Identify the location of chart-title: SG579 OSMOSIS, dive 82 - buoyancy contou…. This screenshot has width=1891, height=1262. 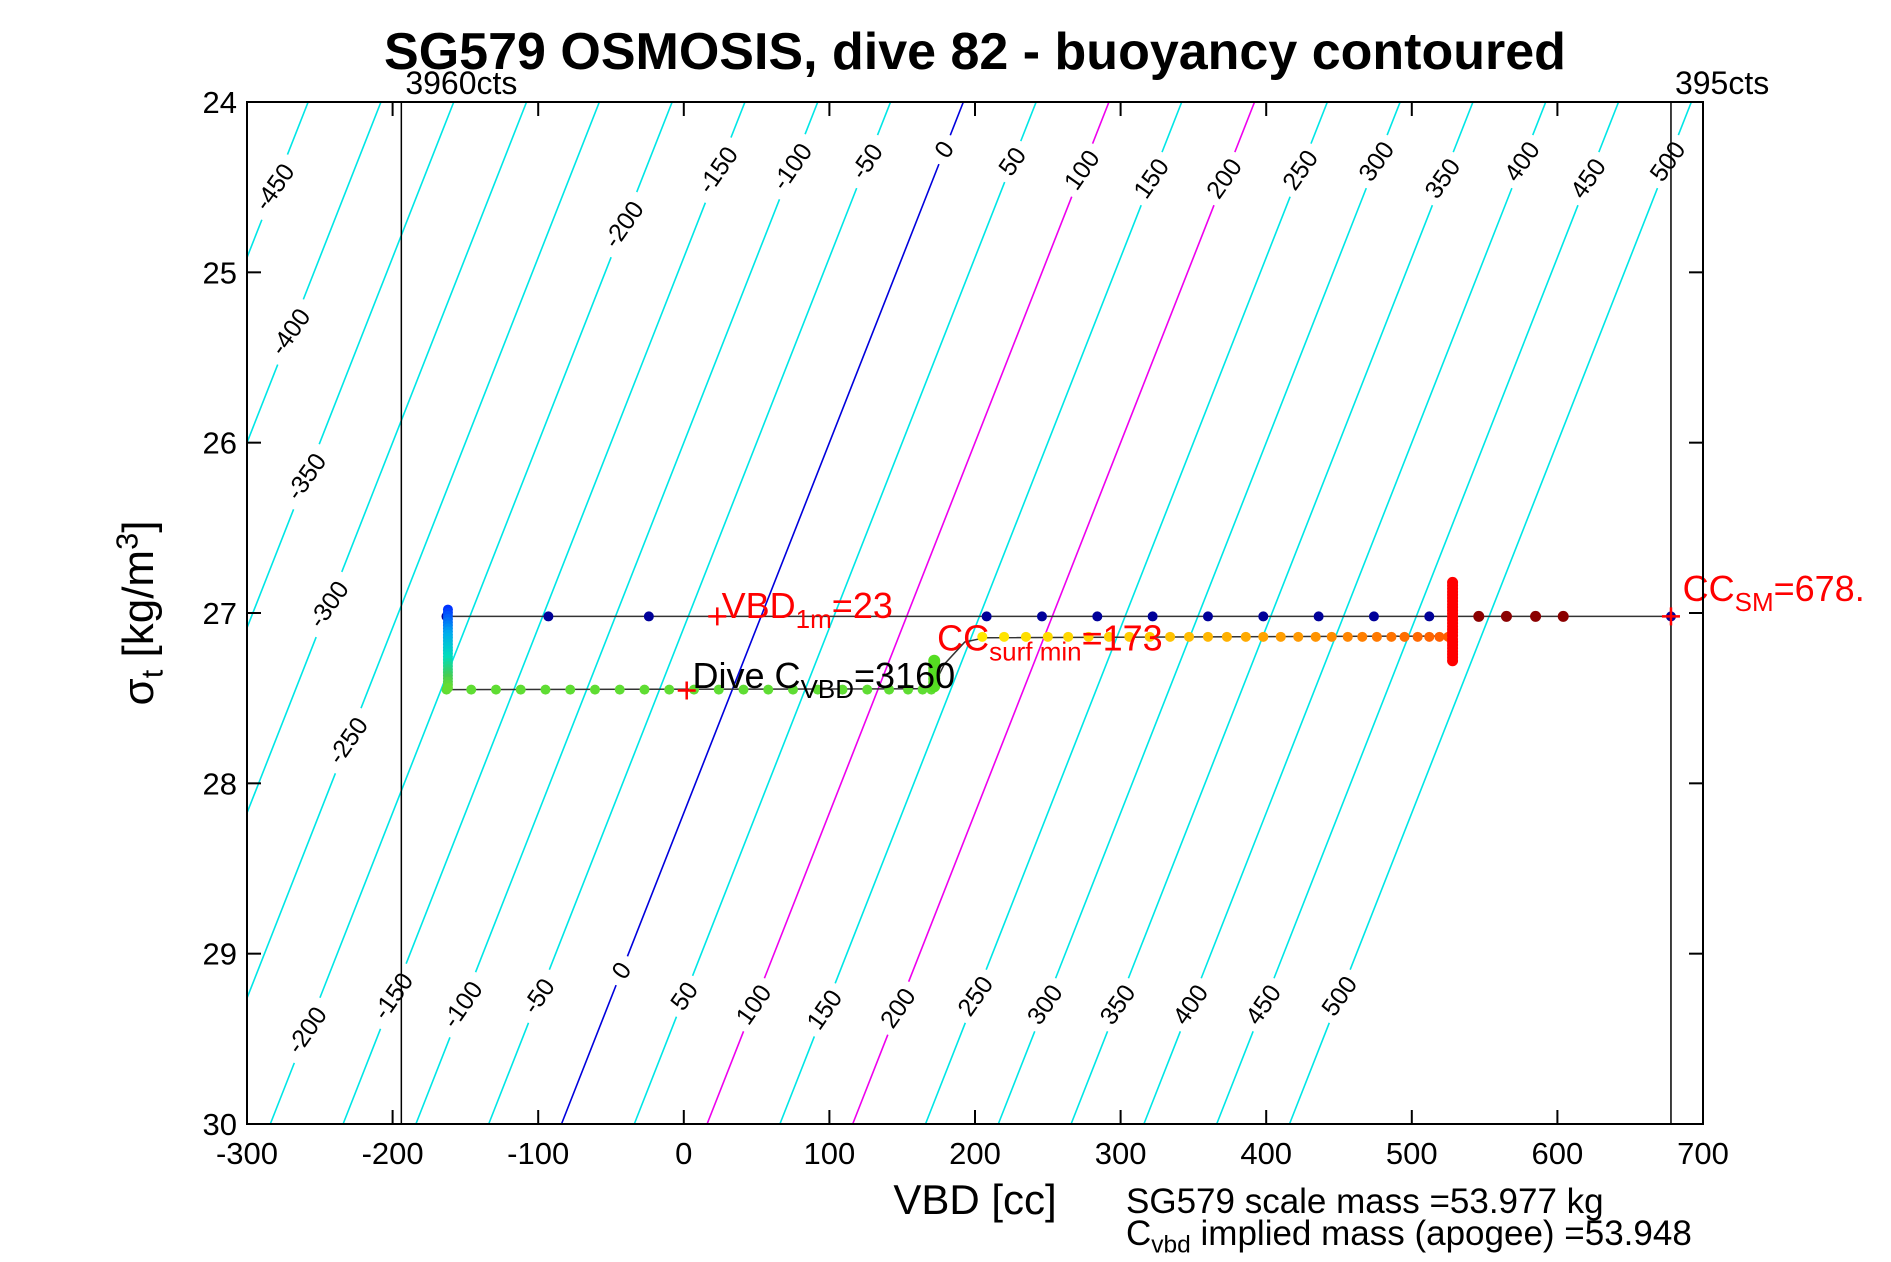
(975, 52).